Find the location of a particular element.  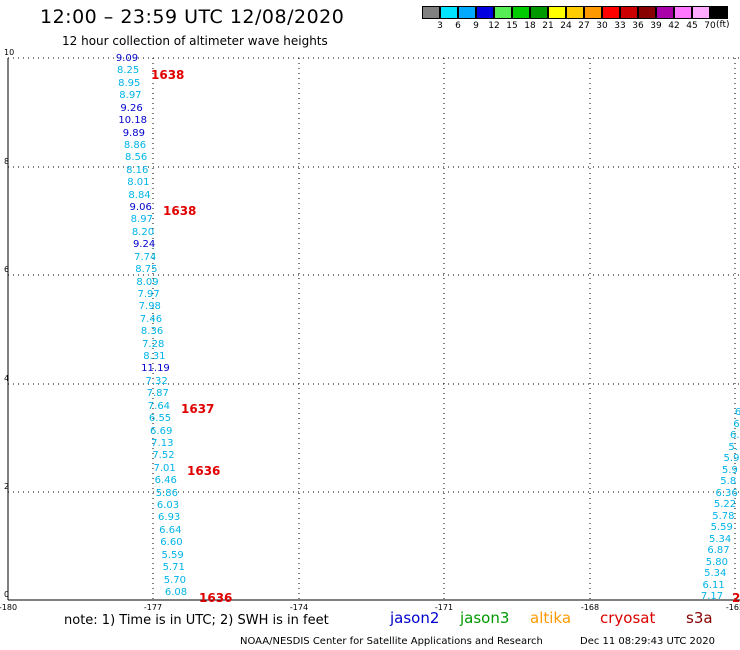

scale-label: 21 is located at coordinates (548, 26).